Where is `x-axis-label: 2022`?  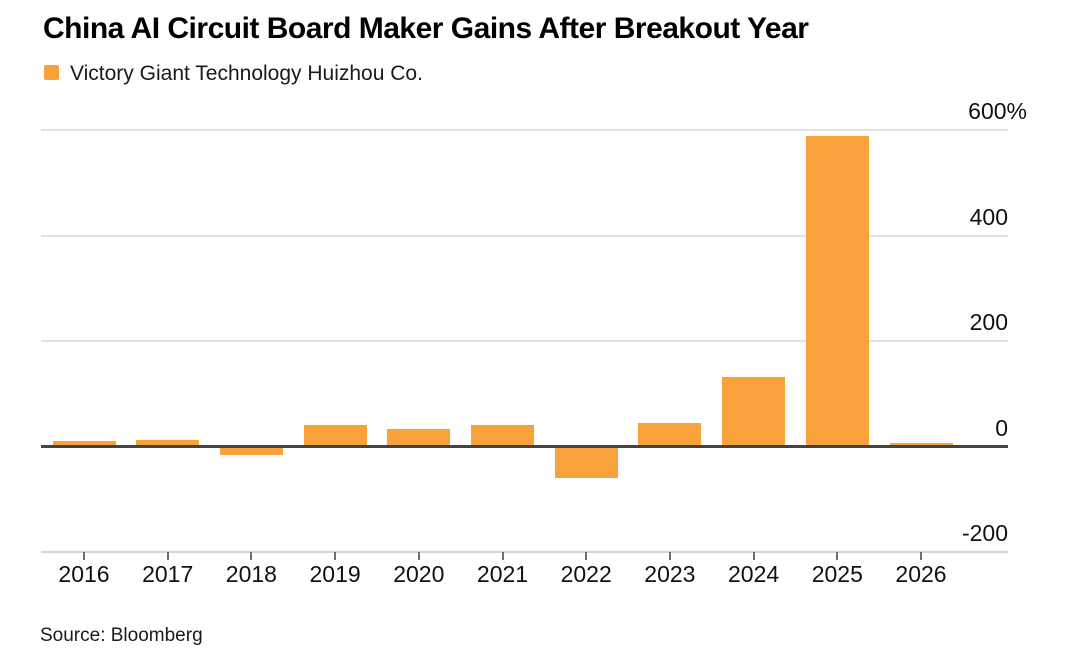
x-axis-label: 2022 is located at coordinates (586, 574).